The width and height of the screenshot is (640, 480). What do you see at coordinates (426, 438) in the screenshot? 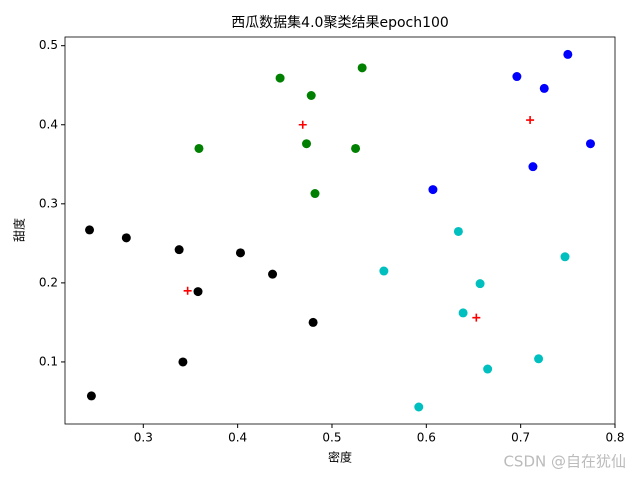
I see `x-tick-label: 0.6` at bounding box center [426, 438].